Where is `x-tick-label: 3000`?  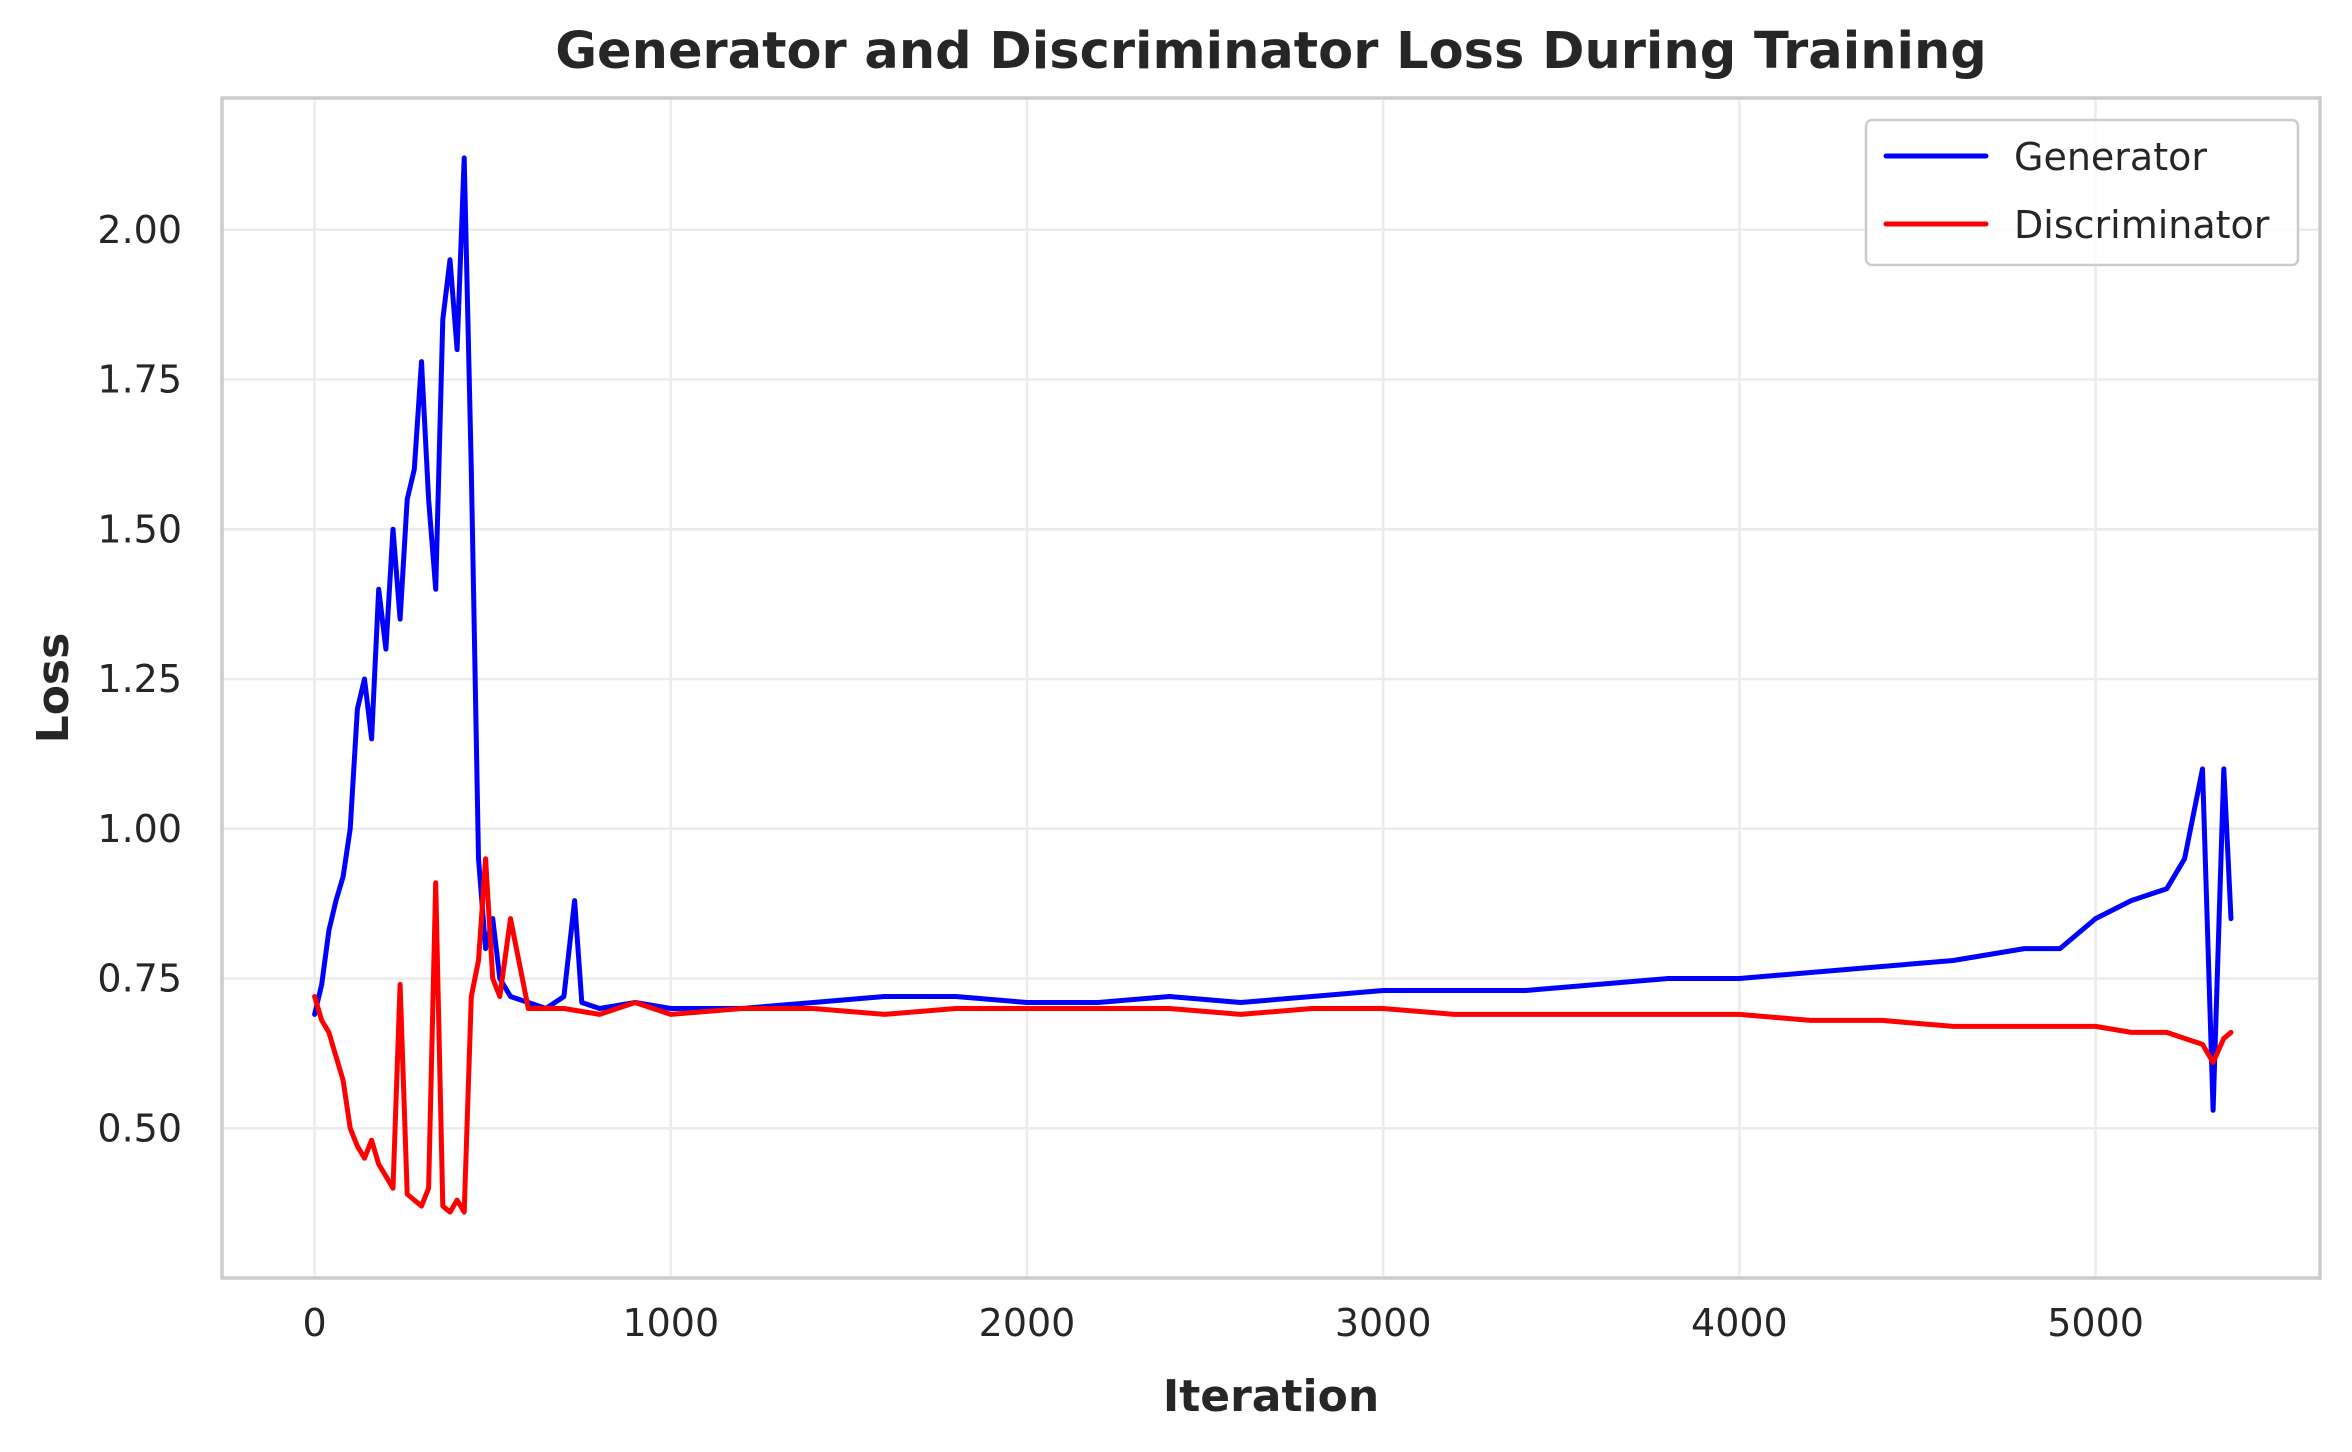
x-tick-label: 3000 is located at coordinates (1383, 1323).